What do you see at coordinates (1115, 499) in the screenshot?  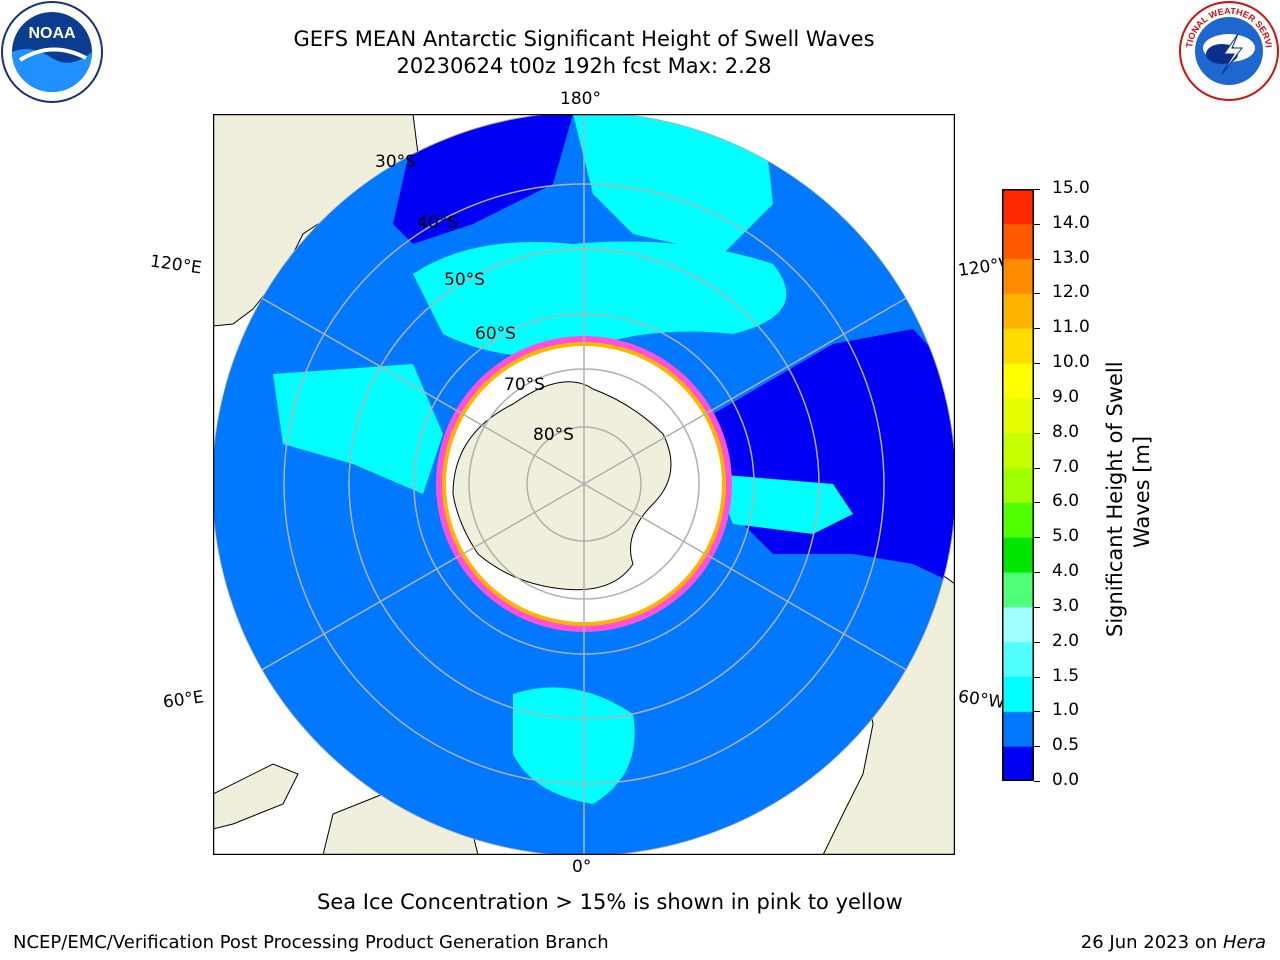 I see `colorbar-label: Significant Height of Swell` at bounding box center [1115, 499].